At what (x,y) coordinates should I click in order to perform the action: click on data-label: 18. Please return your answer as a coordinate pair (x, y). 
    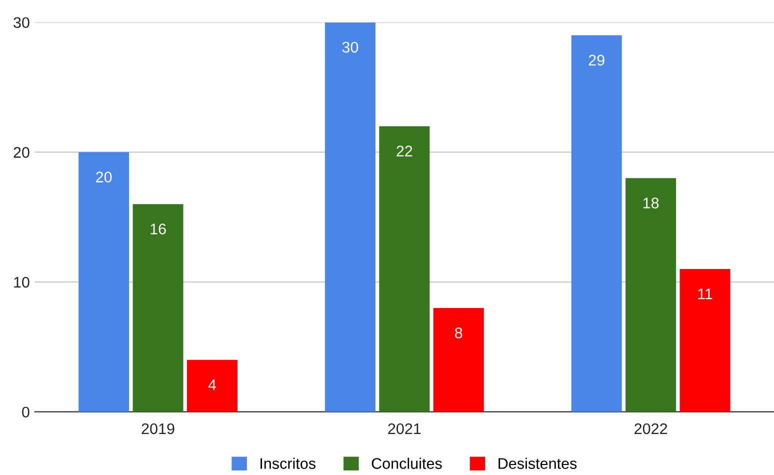
    Looking at the image, I should click on (651, 203).